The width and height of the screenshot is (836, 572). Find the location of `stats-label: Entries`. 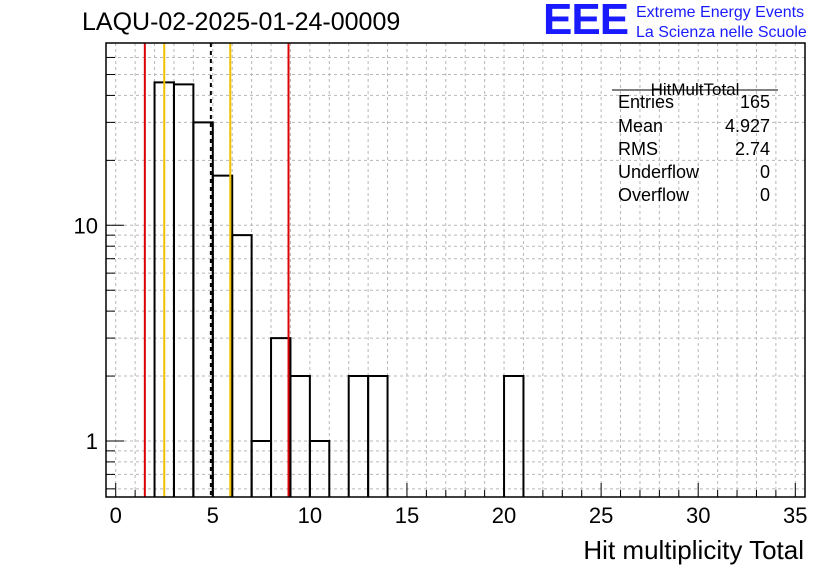

stats-label: Entries is located at coordinates (646, 102).